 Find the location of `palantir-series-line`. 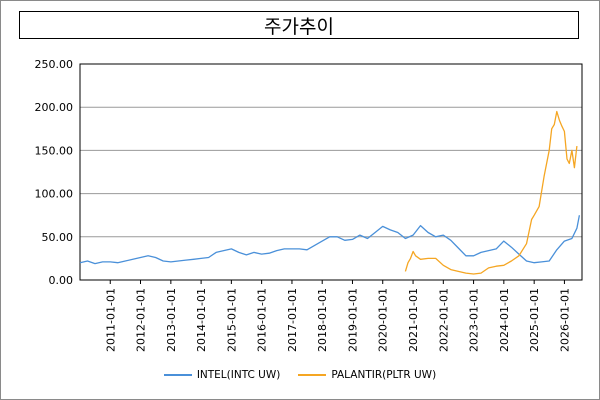

palantir-series-line is located at coordinates (491, 192).